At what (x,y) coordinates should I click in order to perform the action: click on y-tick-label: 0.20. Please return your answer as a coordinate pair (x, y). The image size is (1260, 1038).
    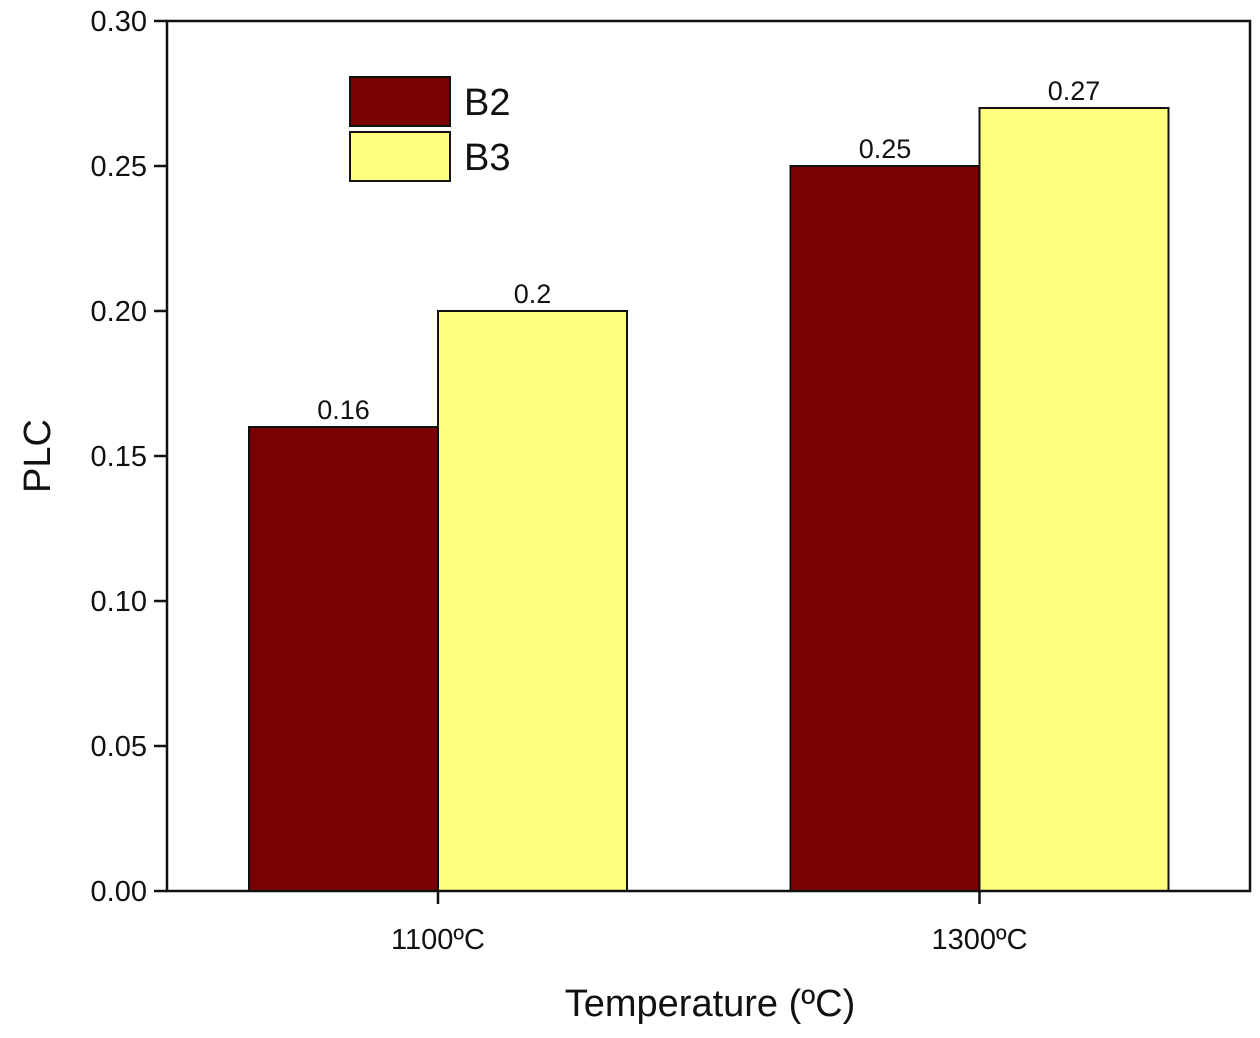
    Looking at the image, I should click on (119, 312).